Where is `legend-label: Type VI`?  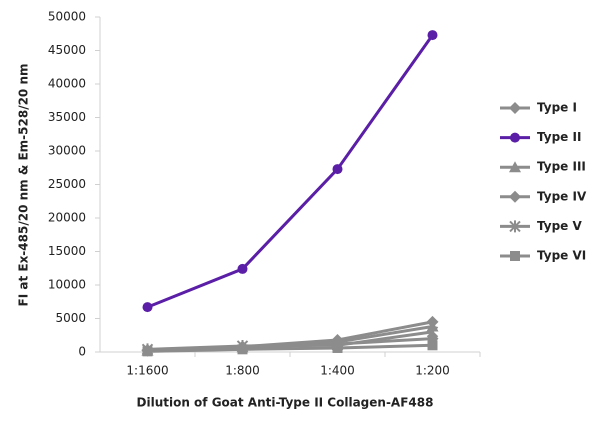 legend-label: Type VI is located at coordinates (561, 256).